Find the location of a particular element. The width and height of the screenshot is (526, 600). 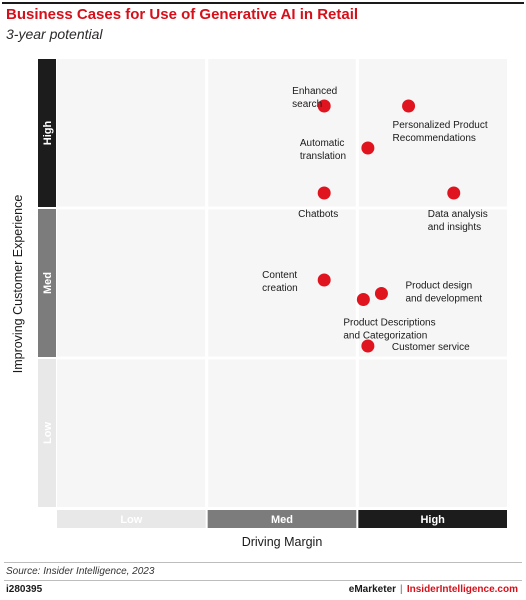

point-label-chatbots: Chatbots is located at coordinates (318, 214).